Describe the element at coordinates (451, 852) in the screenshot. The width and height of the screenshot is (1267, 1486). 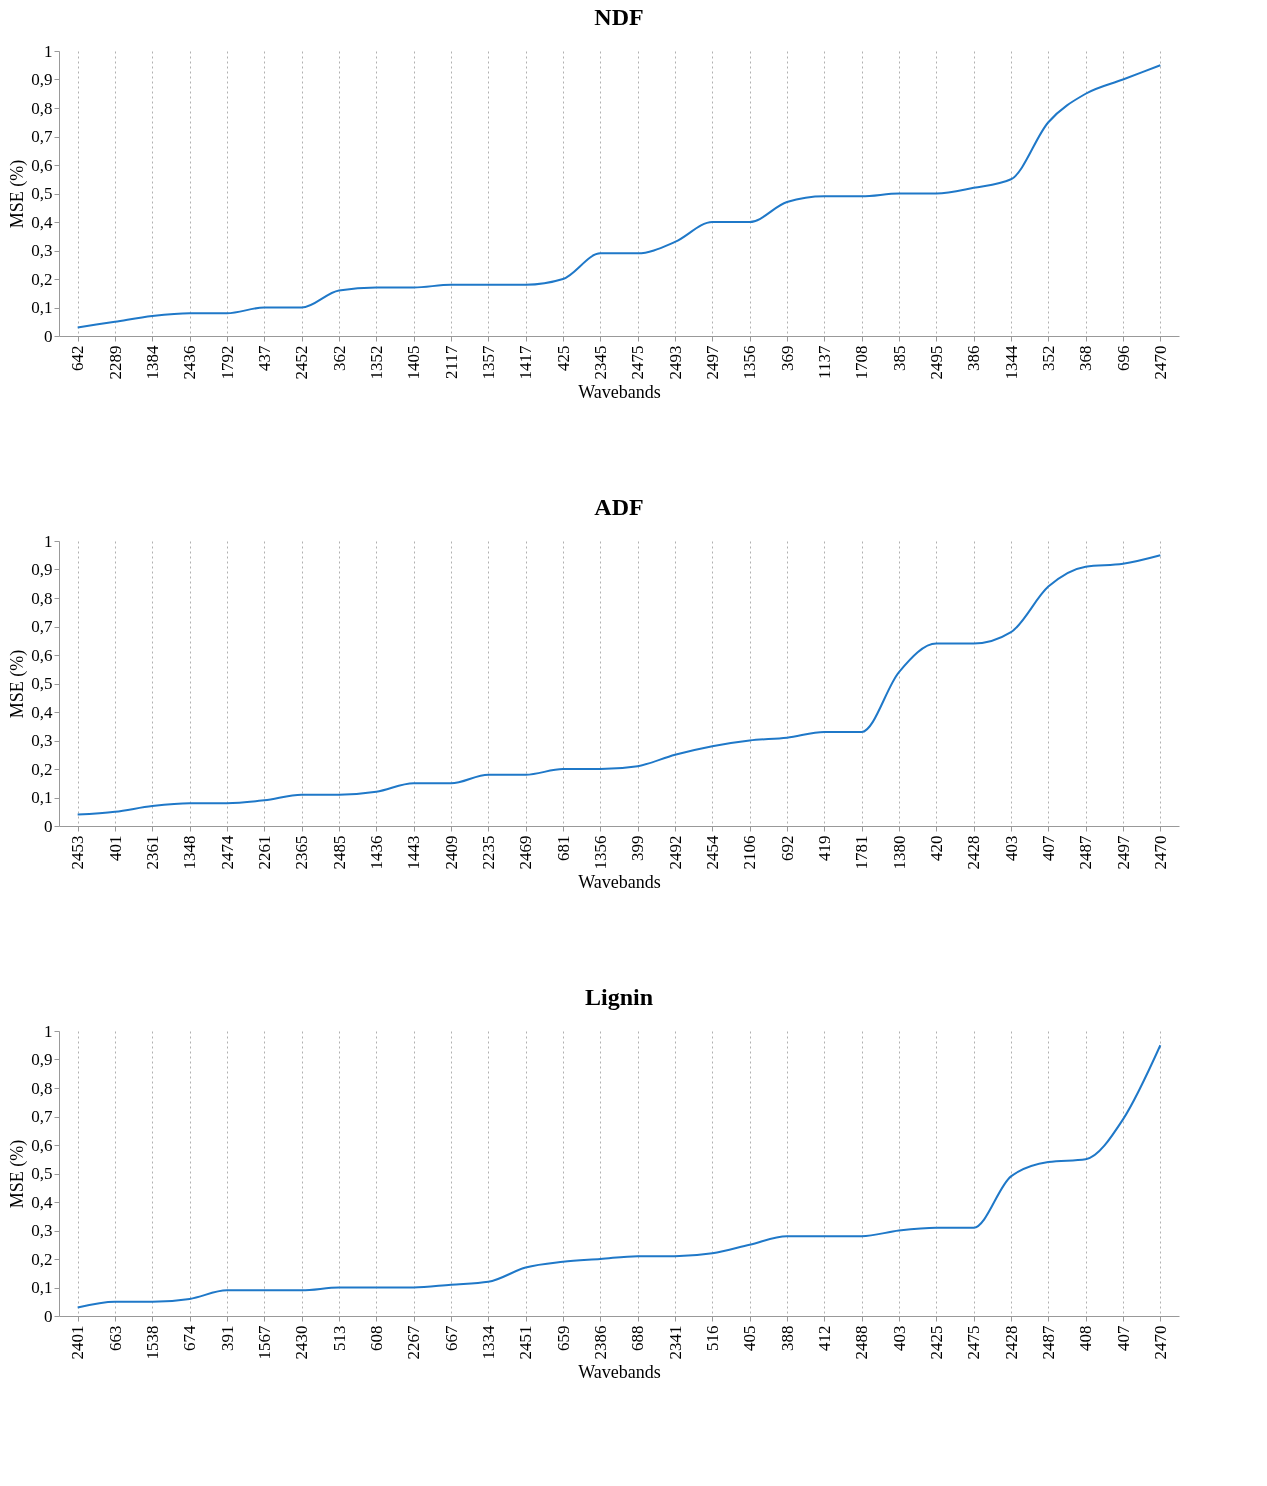
I see `x-tick-label: 2409` at that location.